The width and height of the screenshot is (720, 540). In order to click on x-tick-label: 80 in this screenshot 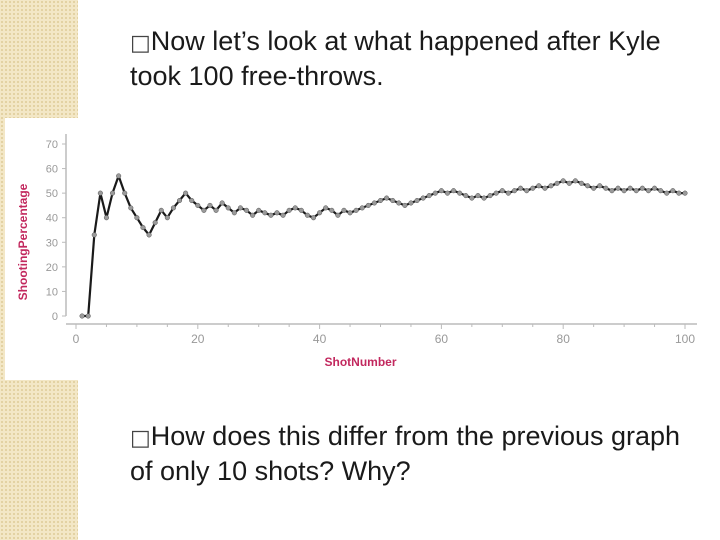, I will do `click(564, 339)`.